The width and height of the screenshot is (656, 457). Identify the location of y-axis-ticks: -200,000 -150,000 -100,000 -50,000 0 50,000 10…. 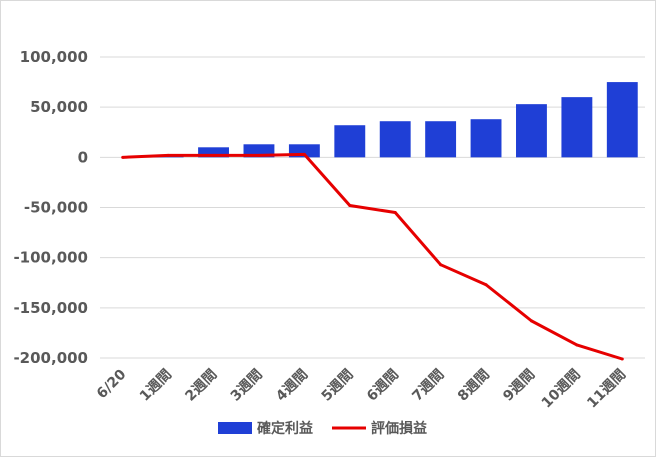
(50, 207).